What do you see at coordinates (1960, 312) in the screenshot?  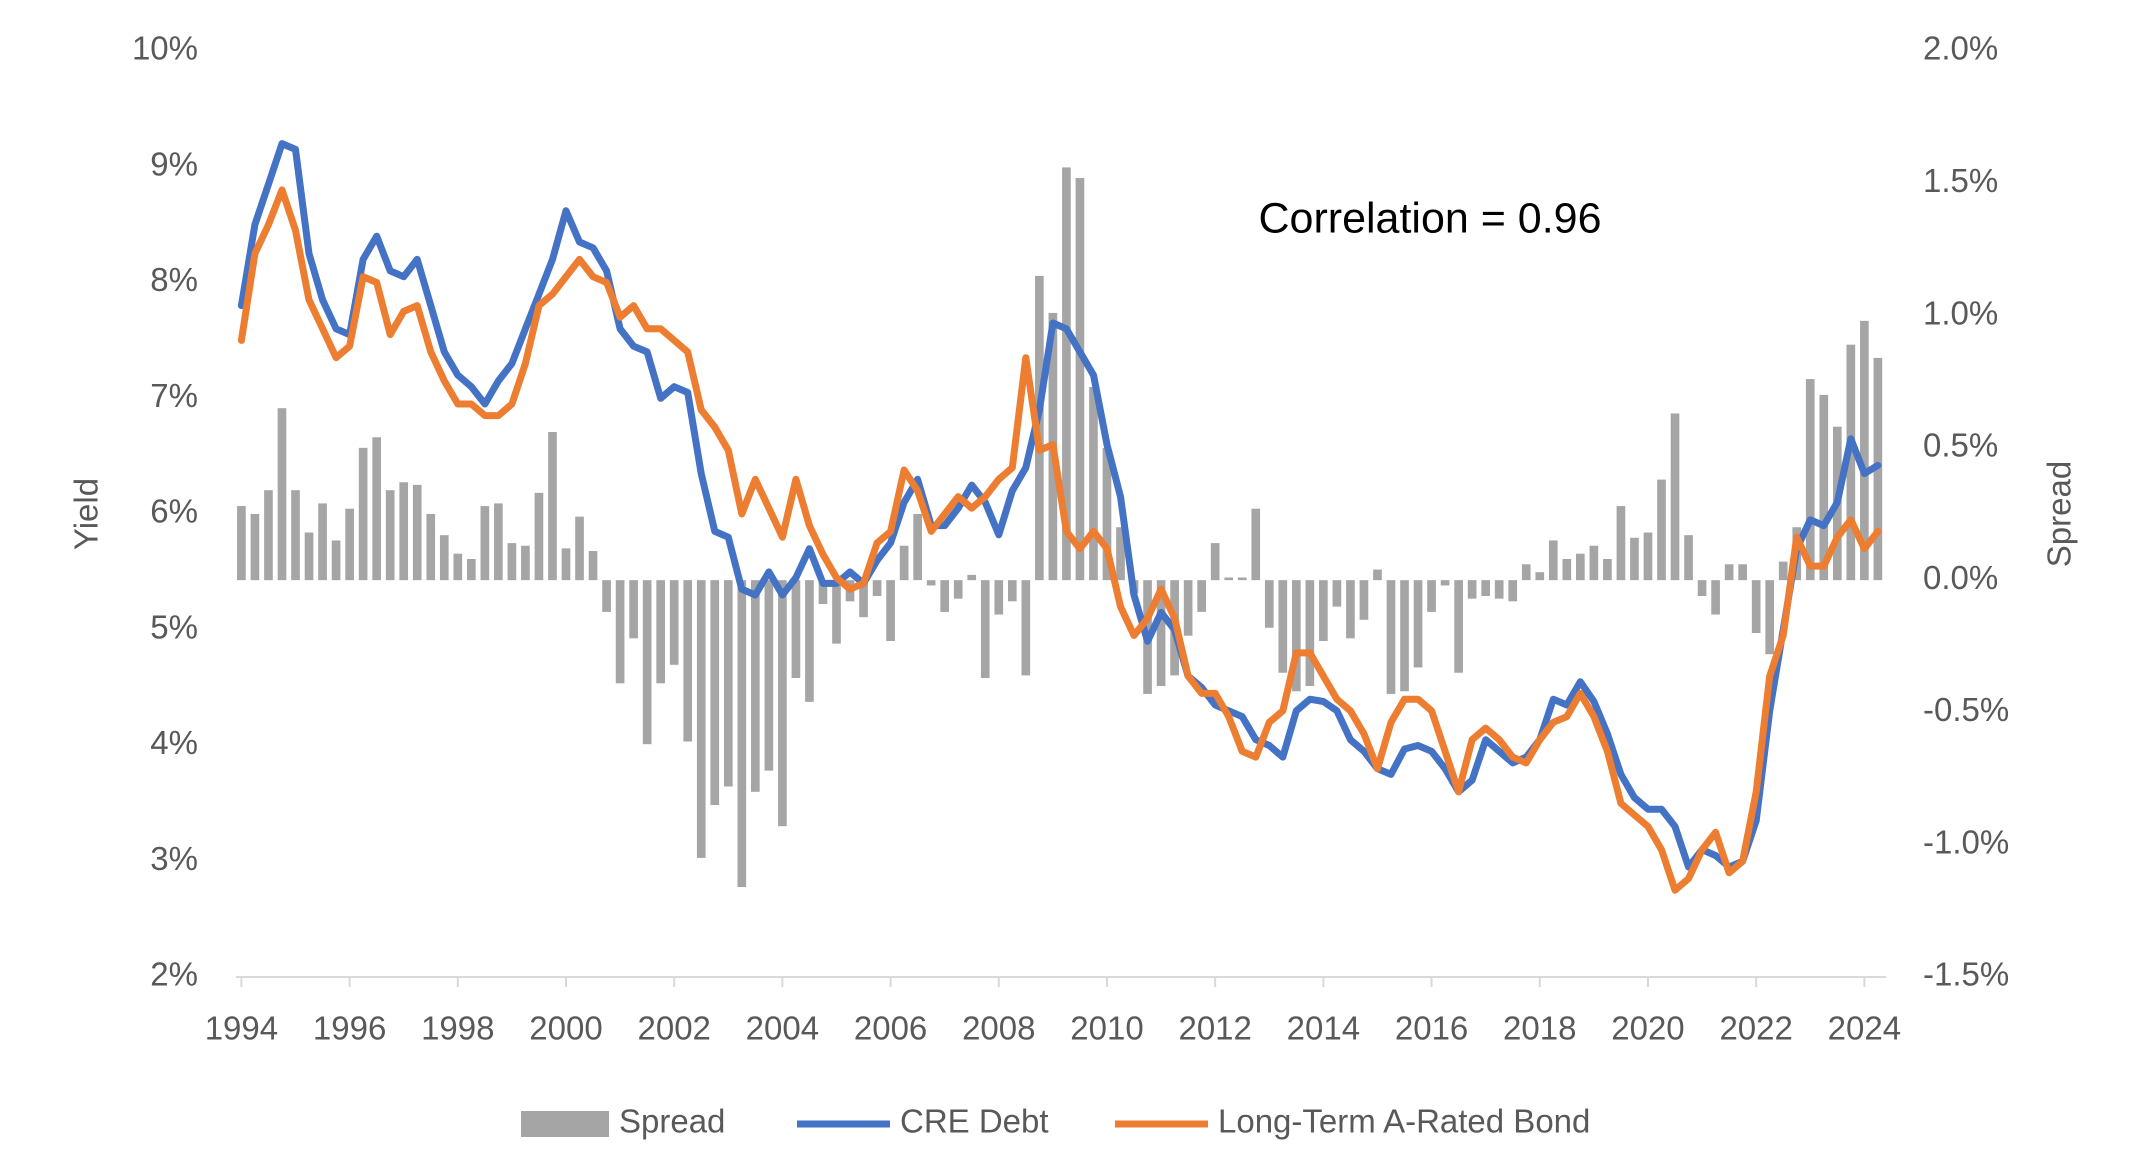 I see `y2-tick-label: 1.0%` at bounding box center [1960, 312].